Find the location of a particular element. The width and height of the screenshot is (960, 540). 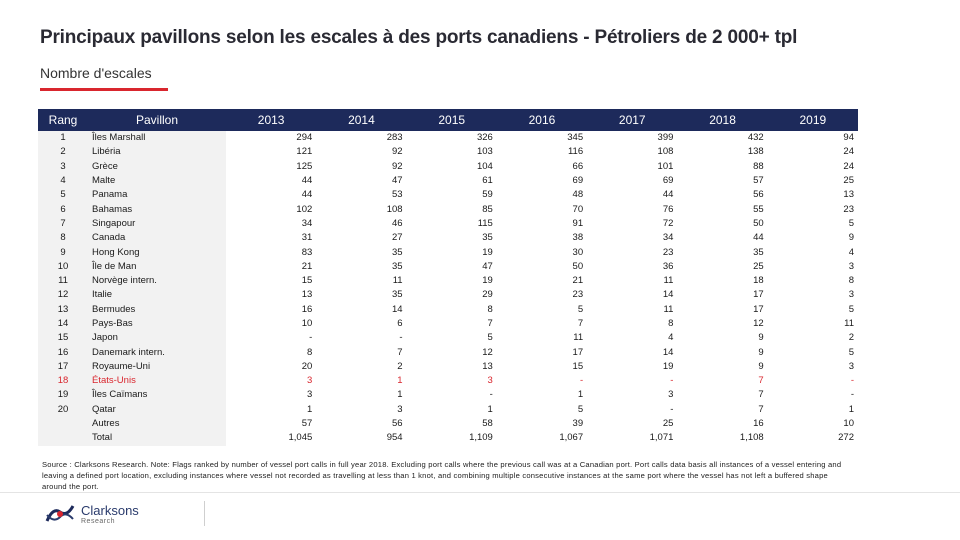

header-year: 2016 is located at coordinates (542, 120).